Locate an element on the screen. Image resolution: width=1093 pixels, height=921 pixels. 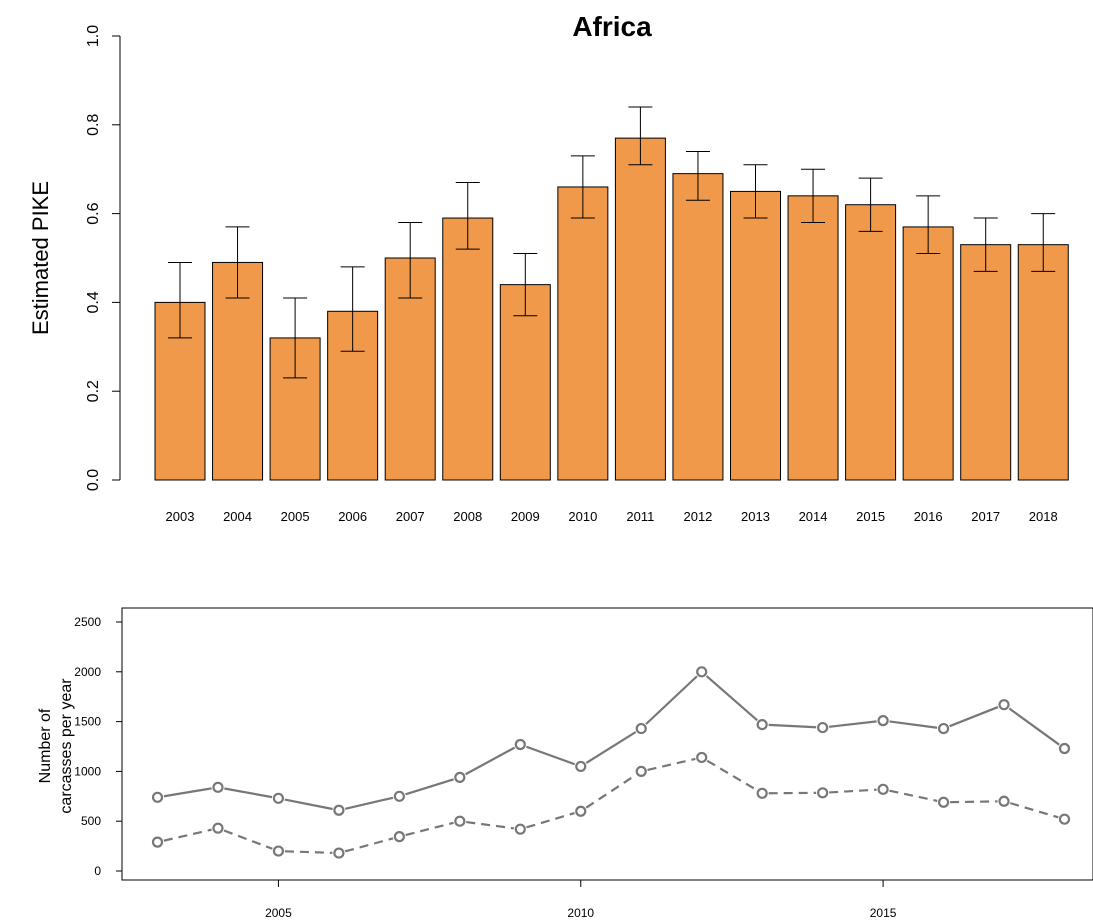
x-tick-label: 2004 is located at coordinates (237, 516).